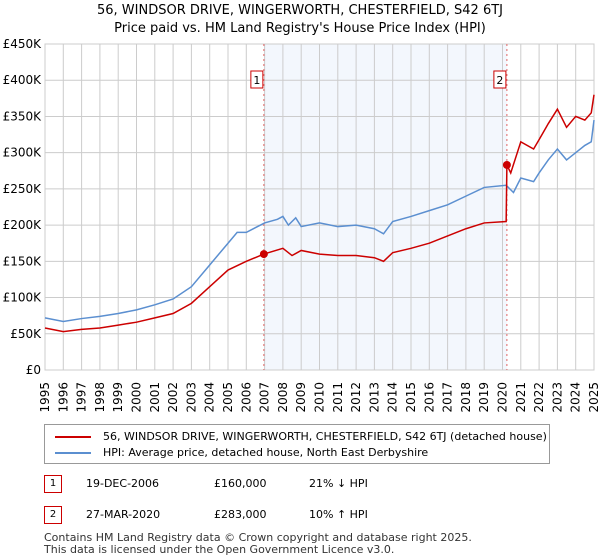 This screenshot has height=560, width=600. Describe the element at coordinates (73, 452) in the screenshot. I see `legend-swatch-blue` at that location.